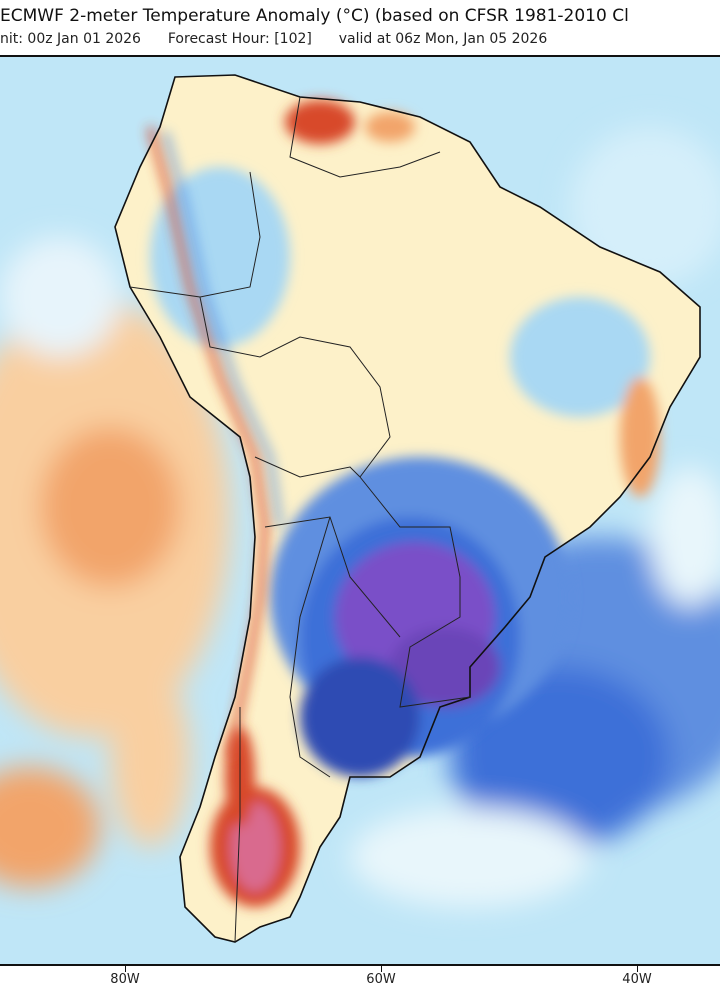  I want to click on forecast-hour: Forecast Hour: [102], so click(239, 39).